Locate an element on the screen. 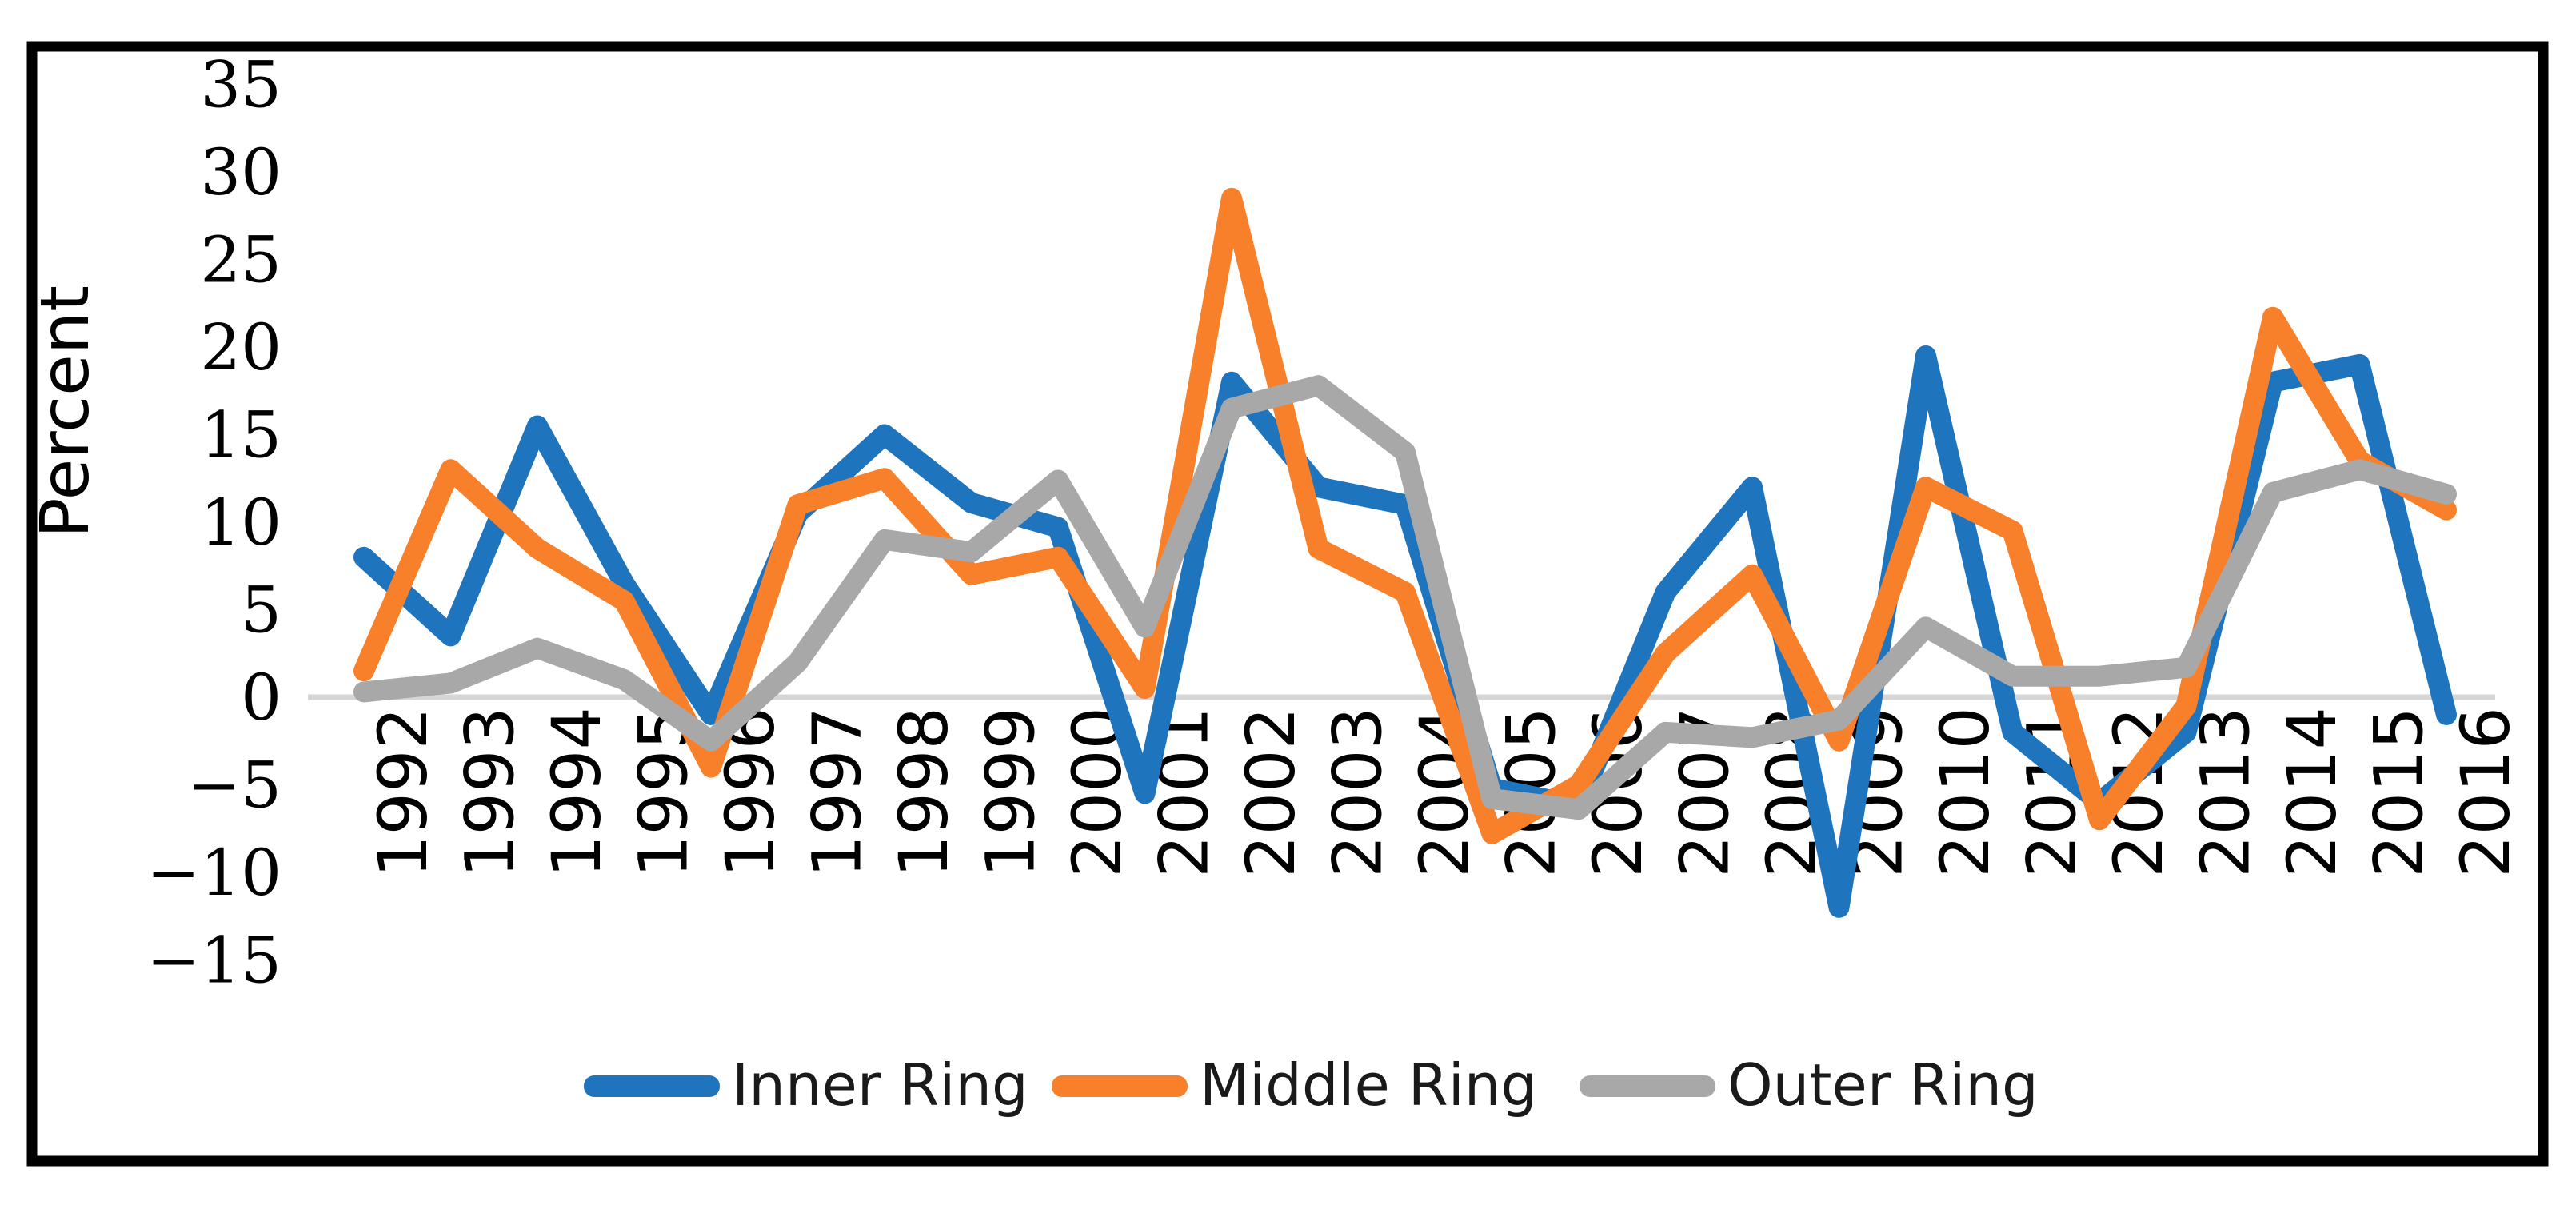  y-tick-label: 10 is located at coordinates (241, 522).